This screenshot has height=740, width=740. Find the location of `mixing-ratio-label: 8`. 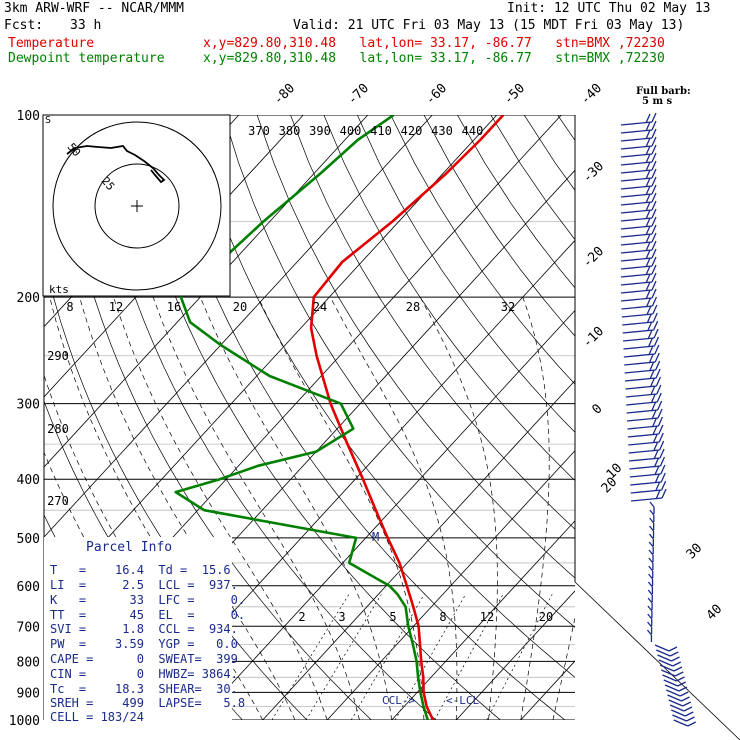

mixing-ratio-label: 8 is located at coordinates (442, 617).